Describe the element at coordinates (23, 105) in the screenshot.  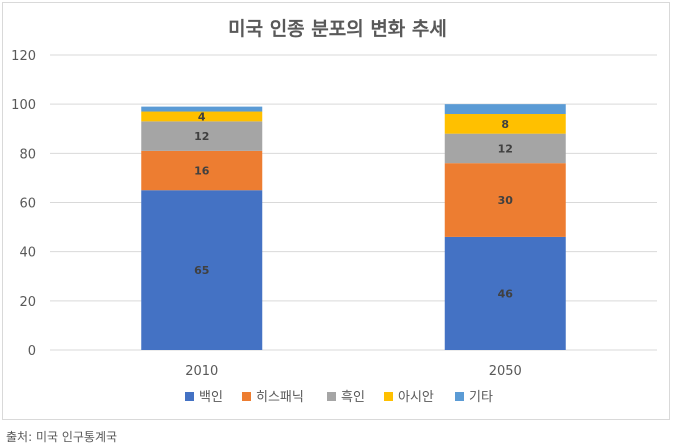
I see `y-tick-label: 100` at that location.